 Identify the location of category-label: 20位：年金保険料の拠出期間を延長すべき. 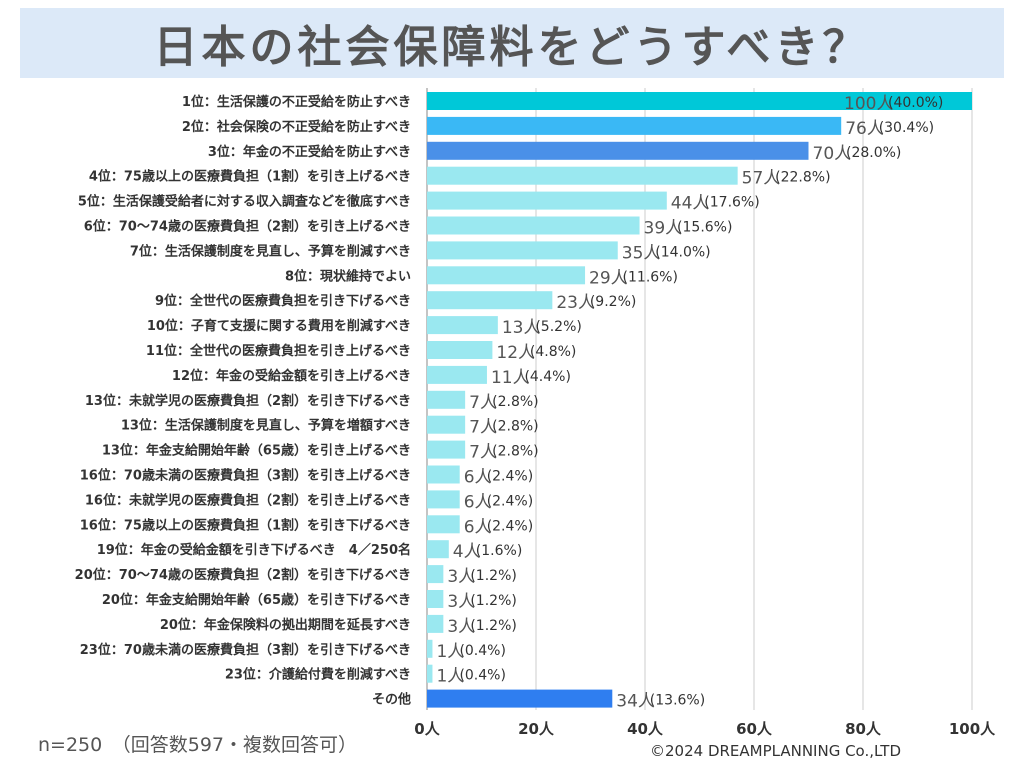
(285, 625).